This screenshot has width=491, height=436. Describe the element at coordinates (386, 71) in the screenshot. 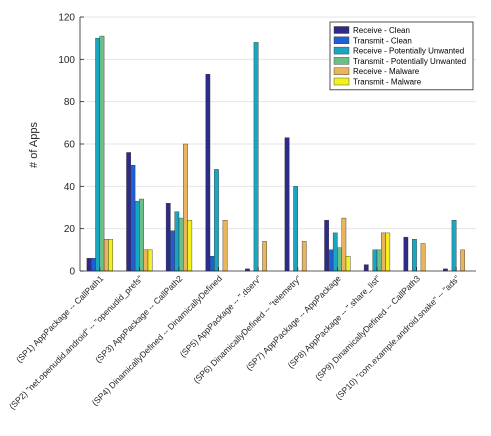

I see `legend-label: Receive - Malware` at that location.